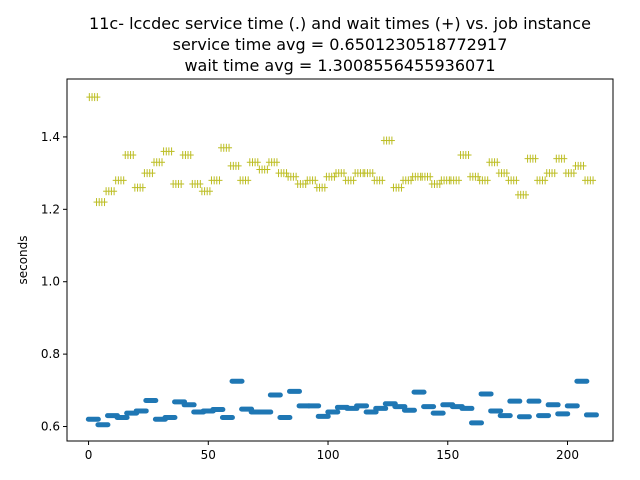 This screenshot has height=480, width=640. I want to click on y-tick-label: 0.8, so click(50, 354).